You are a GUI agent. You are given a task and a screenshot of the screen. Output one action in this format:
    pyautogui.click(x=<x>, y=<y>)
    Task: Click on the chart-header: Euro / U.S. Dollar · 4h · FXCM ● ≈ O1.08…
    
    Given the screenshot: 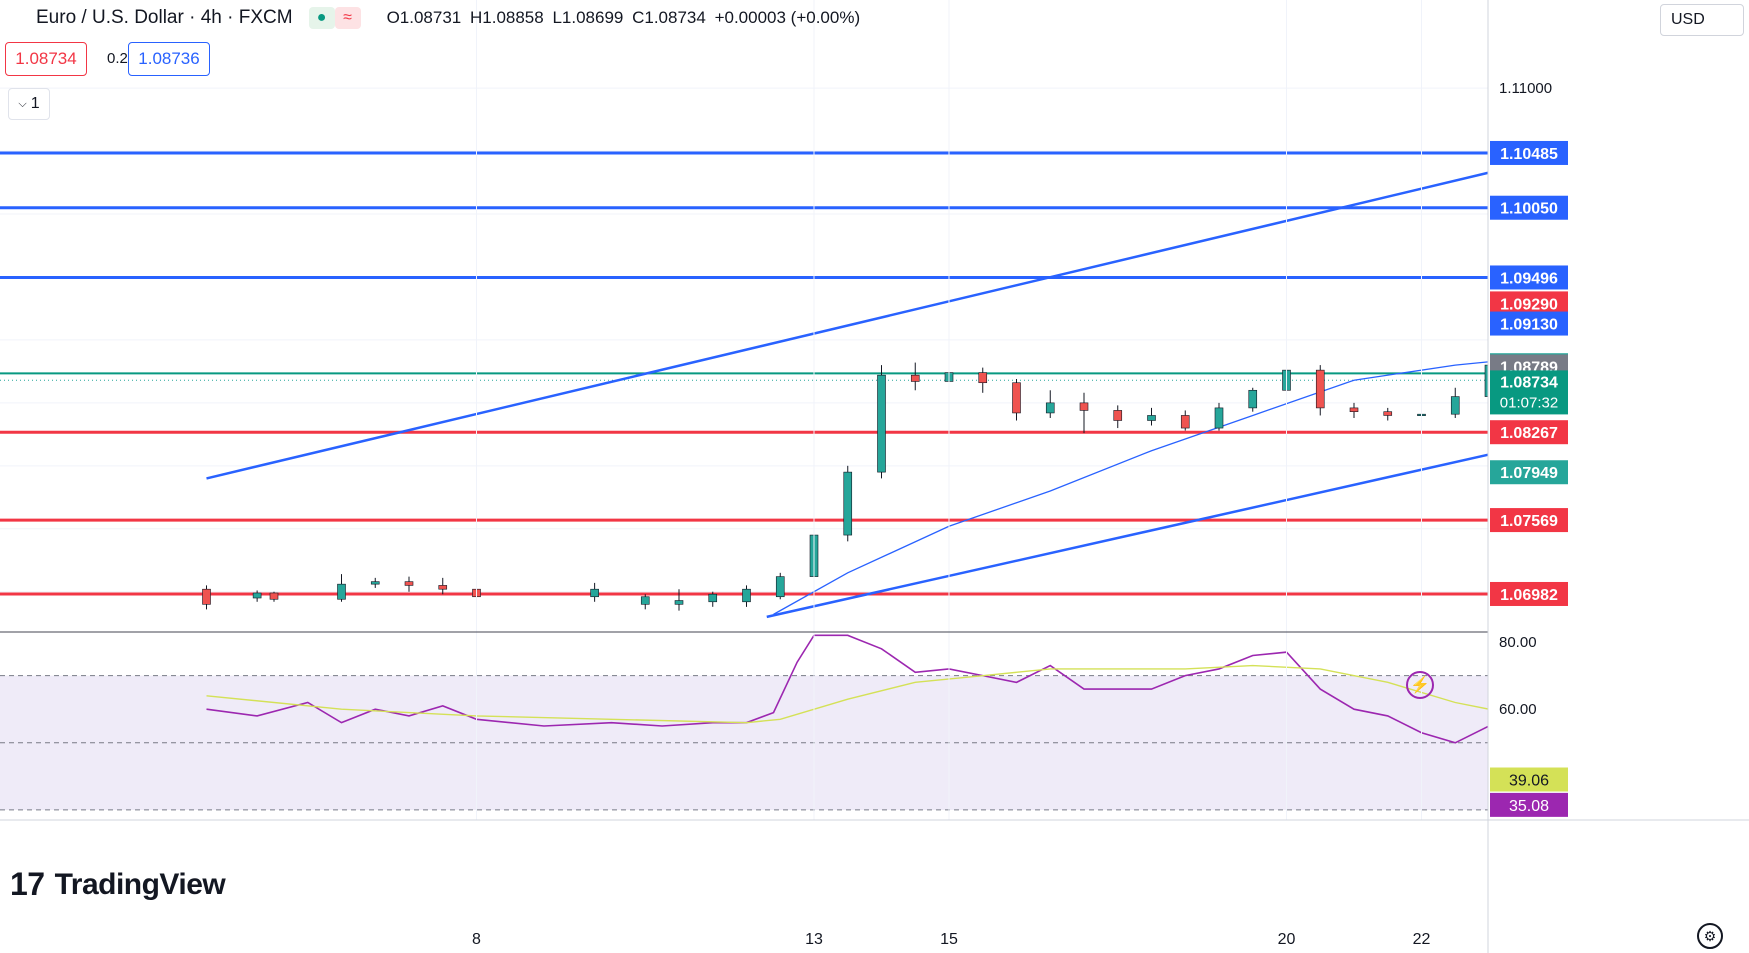 What is the action you would take?
    pyautogui.click(x=432, y=18)
    